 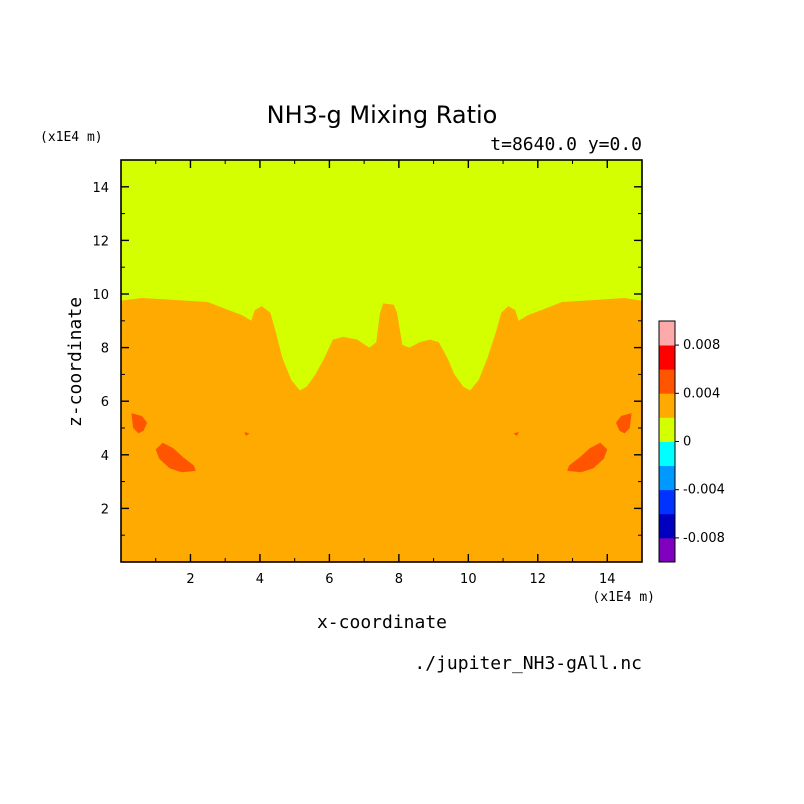 I want to click on chart-title: NH3-g Mixing Ratio, so click(x=382, y=115).